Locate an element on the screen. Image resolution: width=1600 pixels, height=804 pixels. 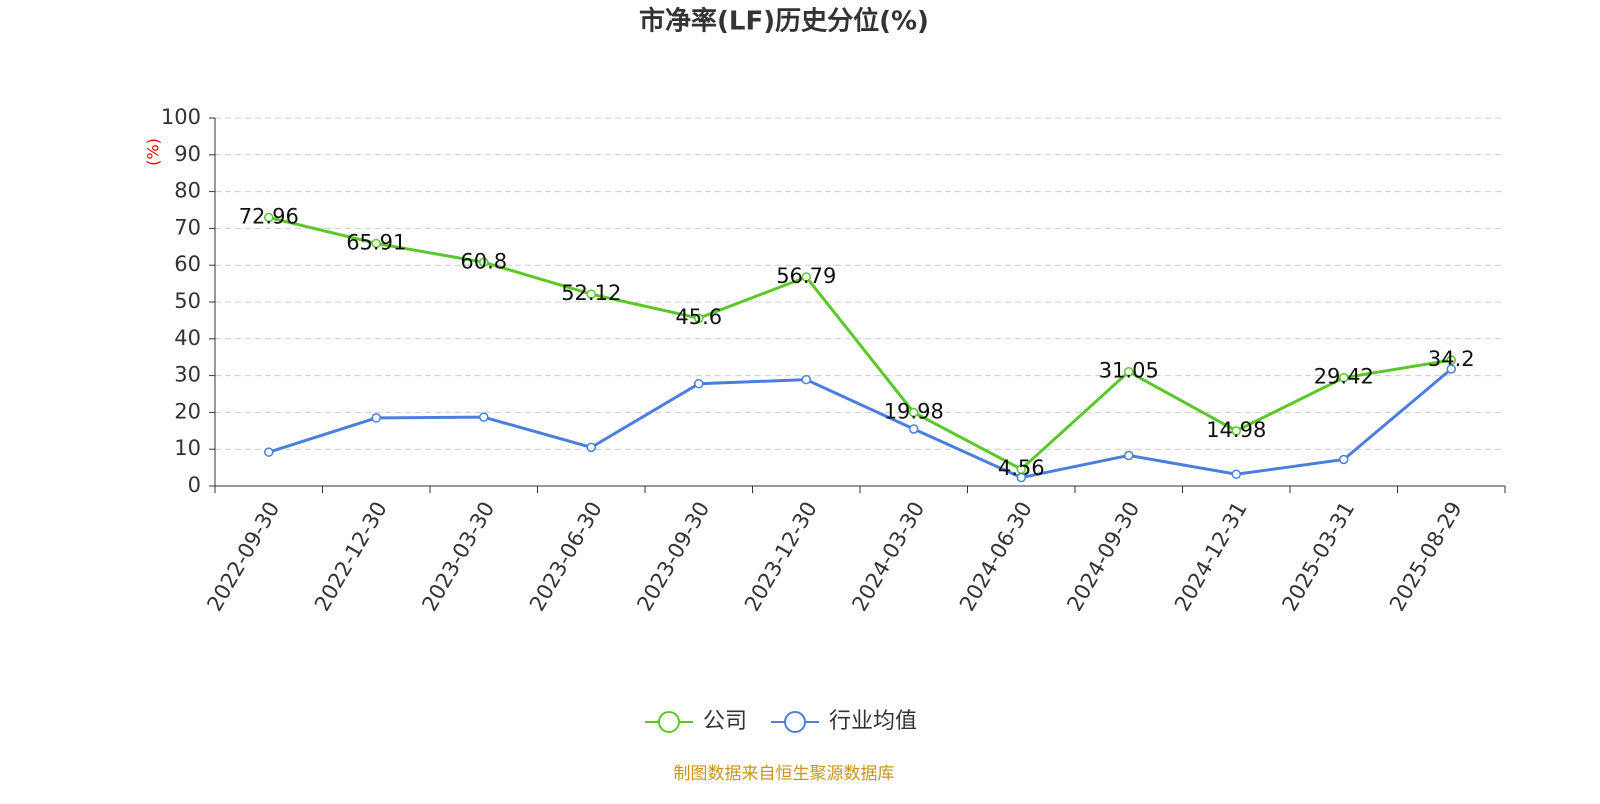
x-tick-label: 2023-06-30 is located at coordinates (566, 557).